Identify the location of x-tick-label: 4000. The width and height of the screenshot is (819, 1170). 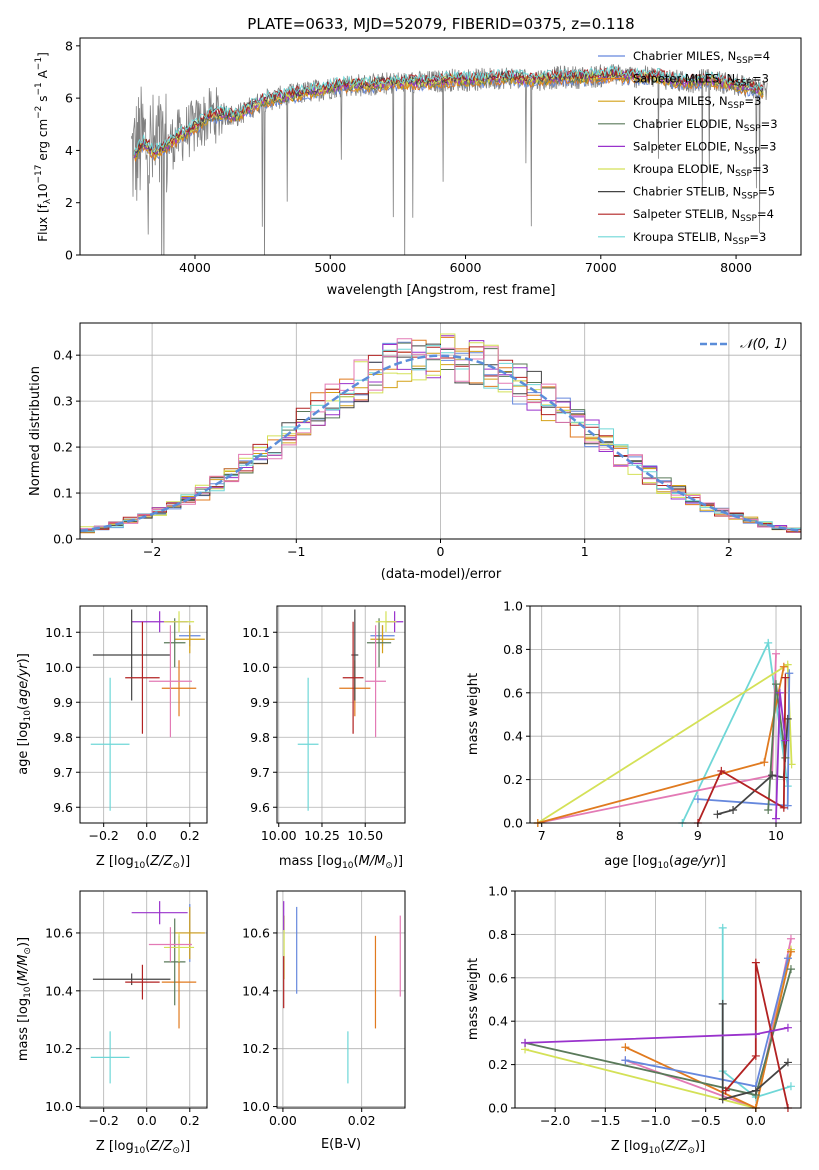
(195, 267).